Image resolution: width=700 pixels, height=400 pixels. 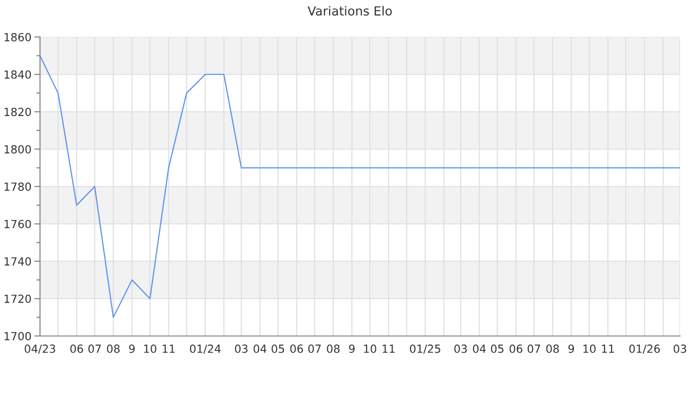 What do you see at coordinates (425, 349) in the screenshot?
I see `x-tick-label: 01/25` at bounding box center [425, 349].